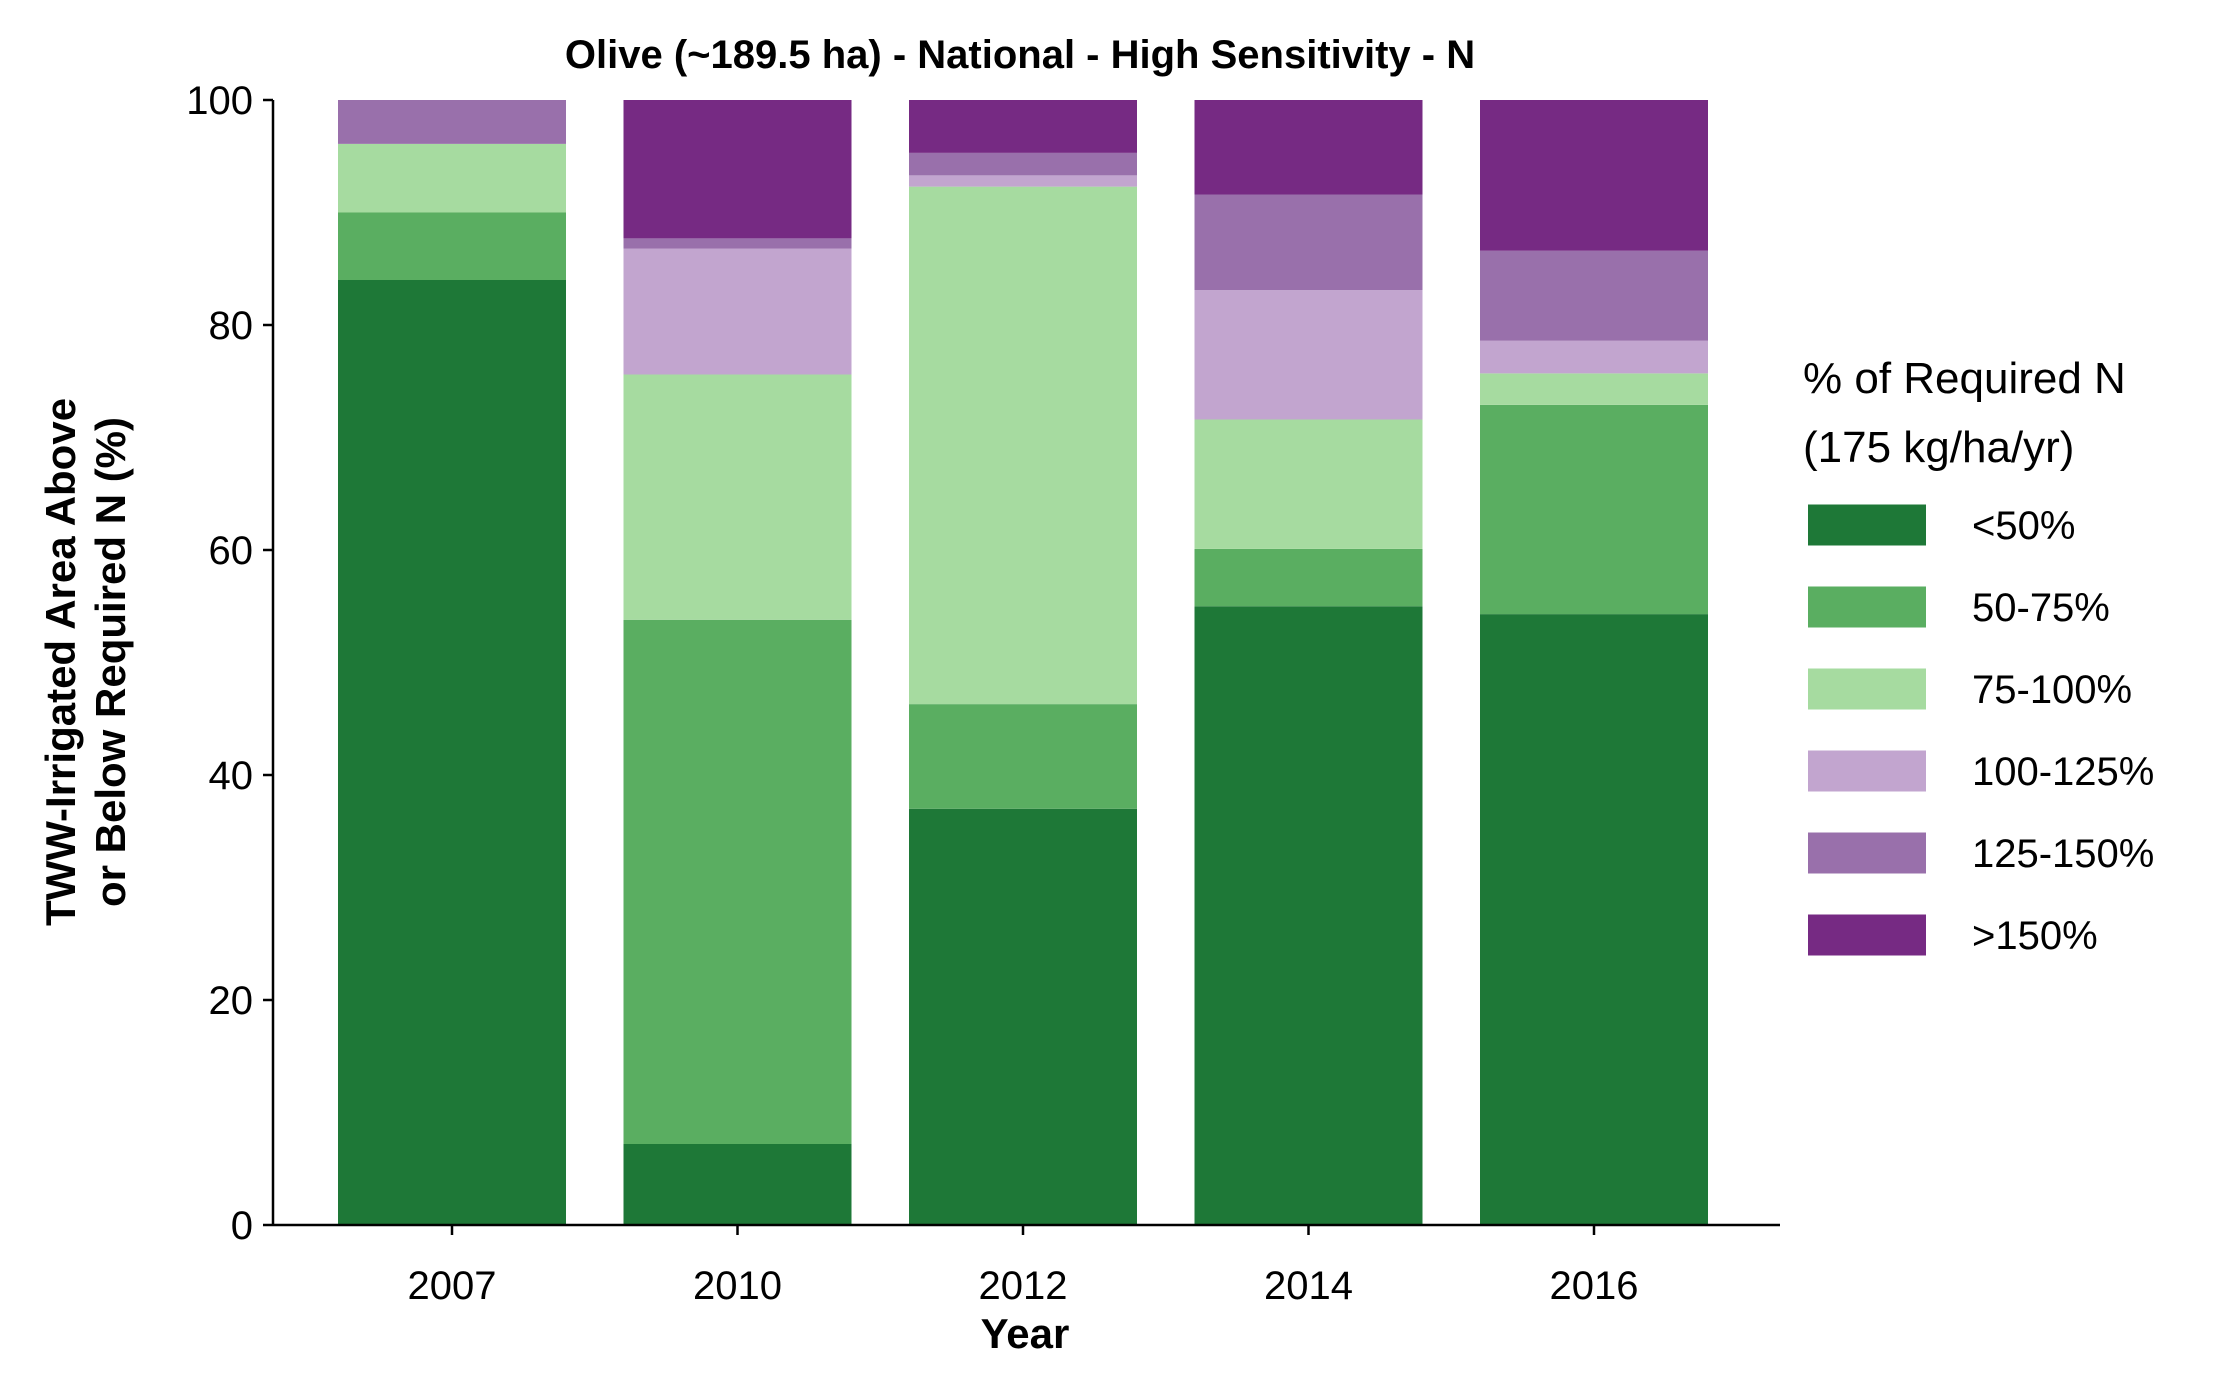 The height and width of the screenshot is (1373, 2240). I want to click on y-tick-label: 100, so click(219, 101).